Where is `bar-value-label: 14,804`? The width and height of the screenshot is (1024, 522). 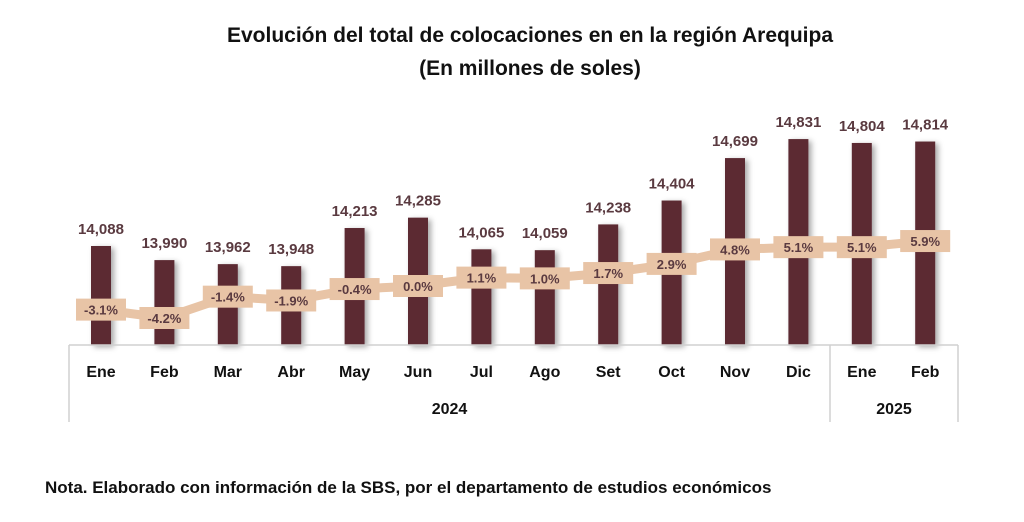
bar-value-label: 14,804 is located at coordinates (862, 126).